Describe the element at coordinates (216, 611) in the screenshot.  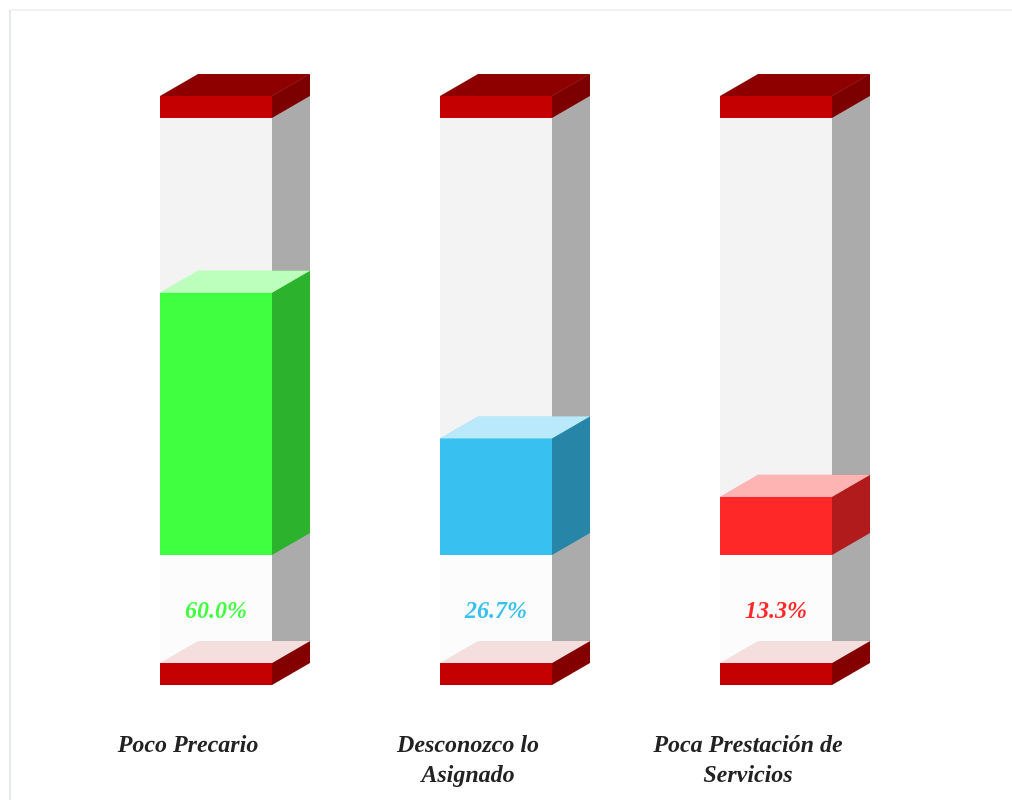
I see `value-label: 60.0%` at that location.